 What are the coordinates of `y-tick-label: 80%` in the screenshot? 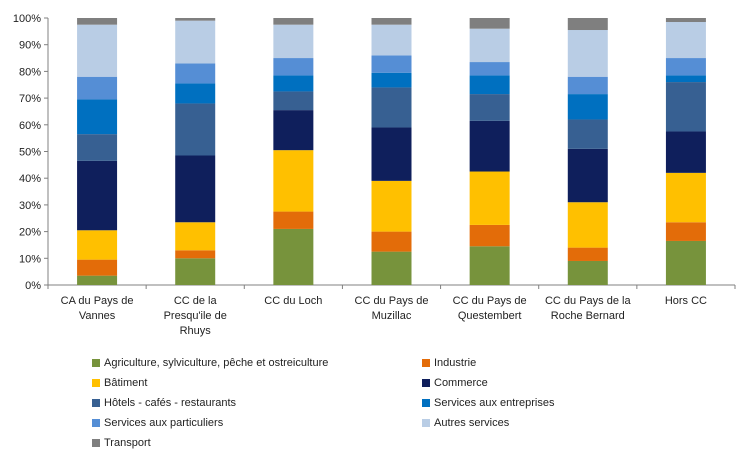 It's located at (30, 72).